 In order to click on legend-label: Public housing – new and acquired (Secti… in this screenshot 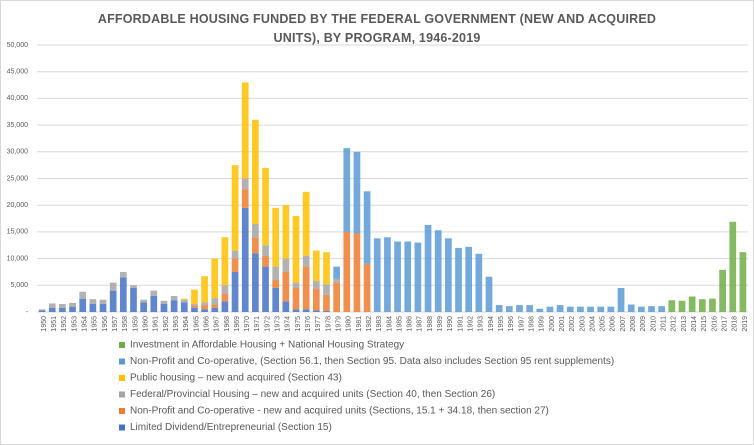, I will do `click(236, 378)`.